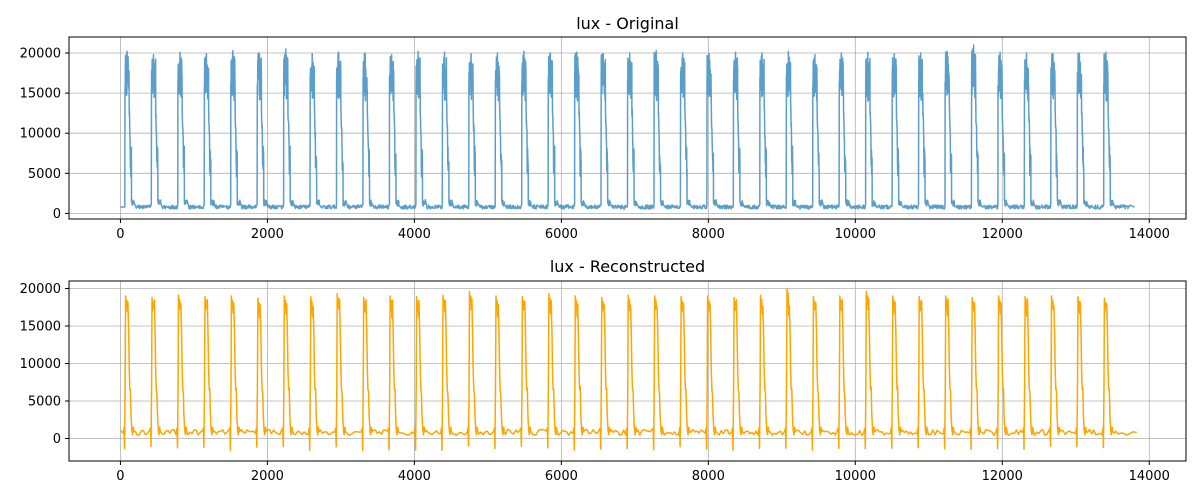  I want to click on chart-title: lux - Original, so click(627, 23).